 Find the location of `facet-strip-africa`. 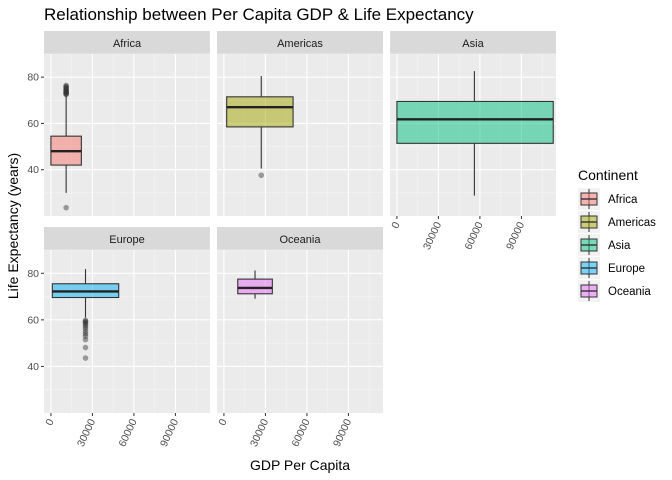

facet-strip-africa is located at coordinates (127, 42).